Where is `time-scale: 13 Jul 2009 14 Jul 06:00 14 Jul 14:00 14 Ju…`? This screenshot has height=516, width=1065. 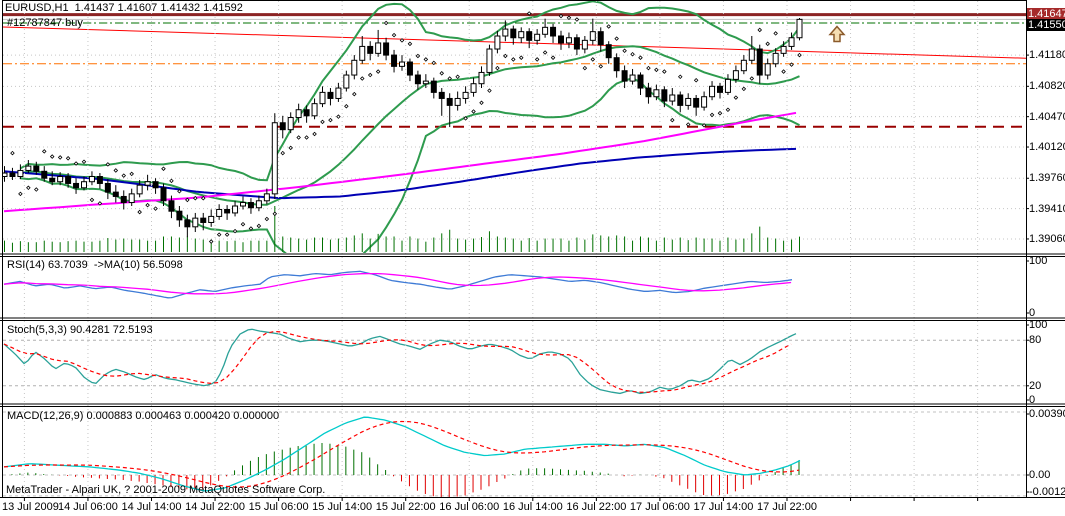 time-scale: 13 Jul 2009 14 Jul 06:00 14 Jul 14:00 14 Ju… is located at coordinates (532, 507).